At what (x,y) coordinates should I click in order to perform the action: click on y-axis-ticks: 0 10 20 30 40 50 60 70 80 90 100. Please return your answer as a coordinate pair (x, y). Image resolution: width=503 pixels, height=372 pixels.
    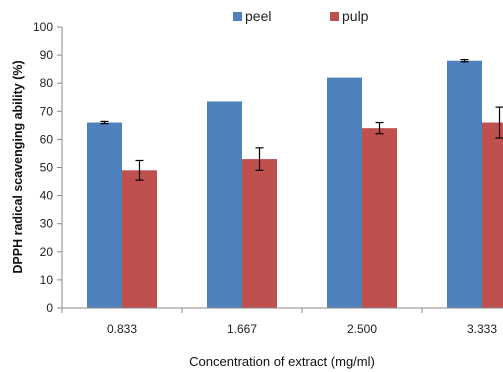
    Looking at the image, I should click on (47, 167).